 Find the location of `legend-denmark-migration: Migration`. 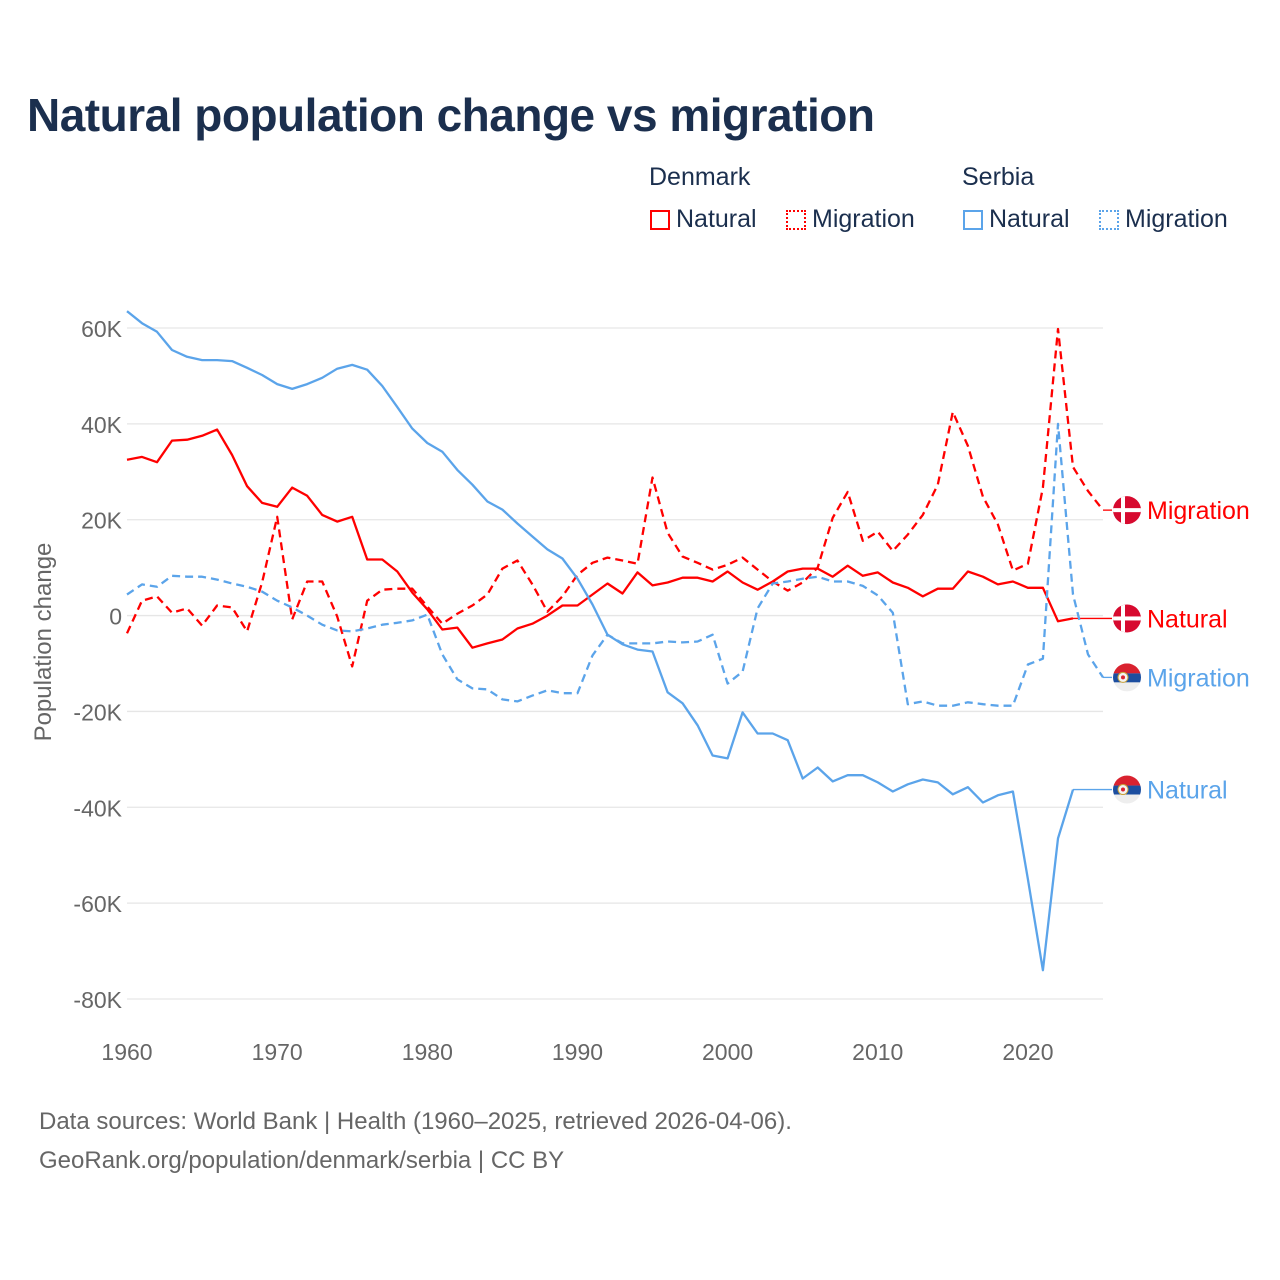

legend-denmark-migration: Migration is located at coordinates (850, 219).